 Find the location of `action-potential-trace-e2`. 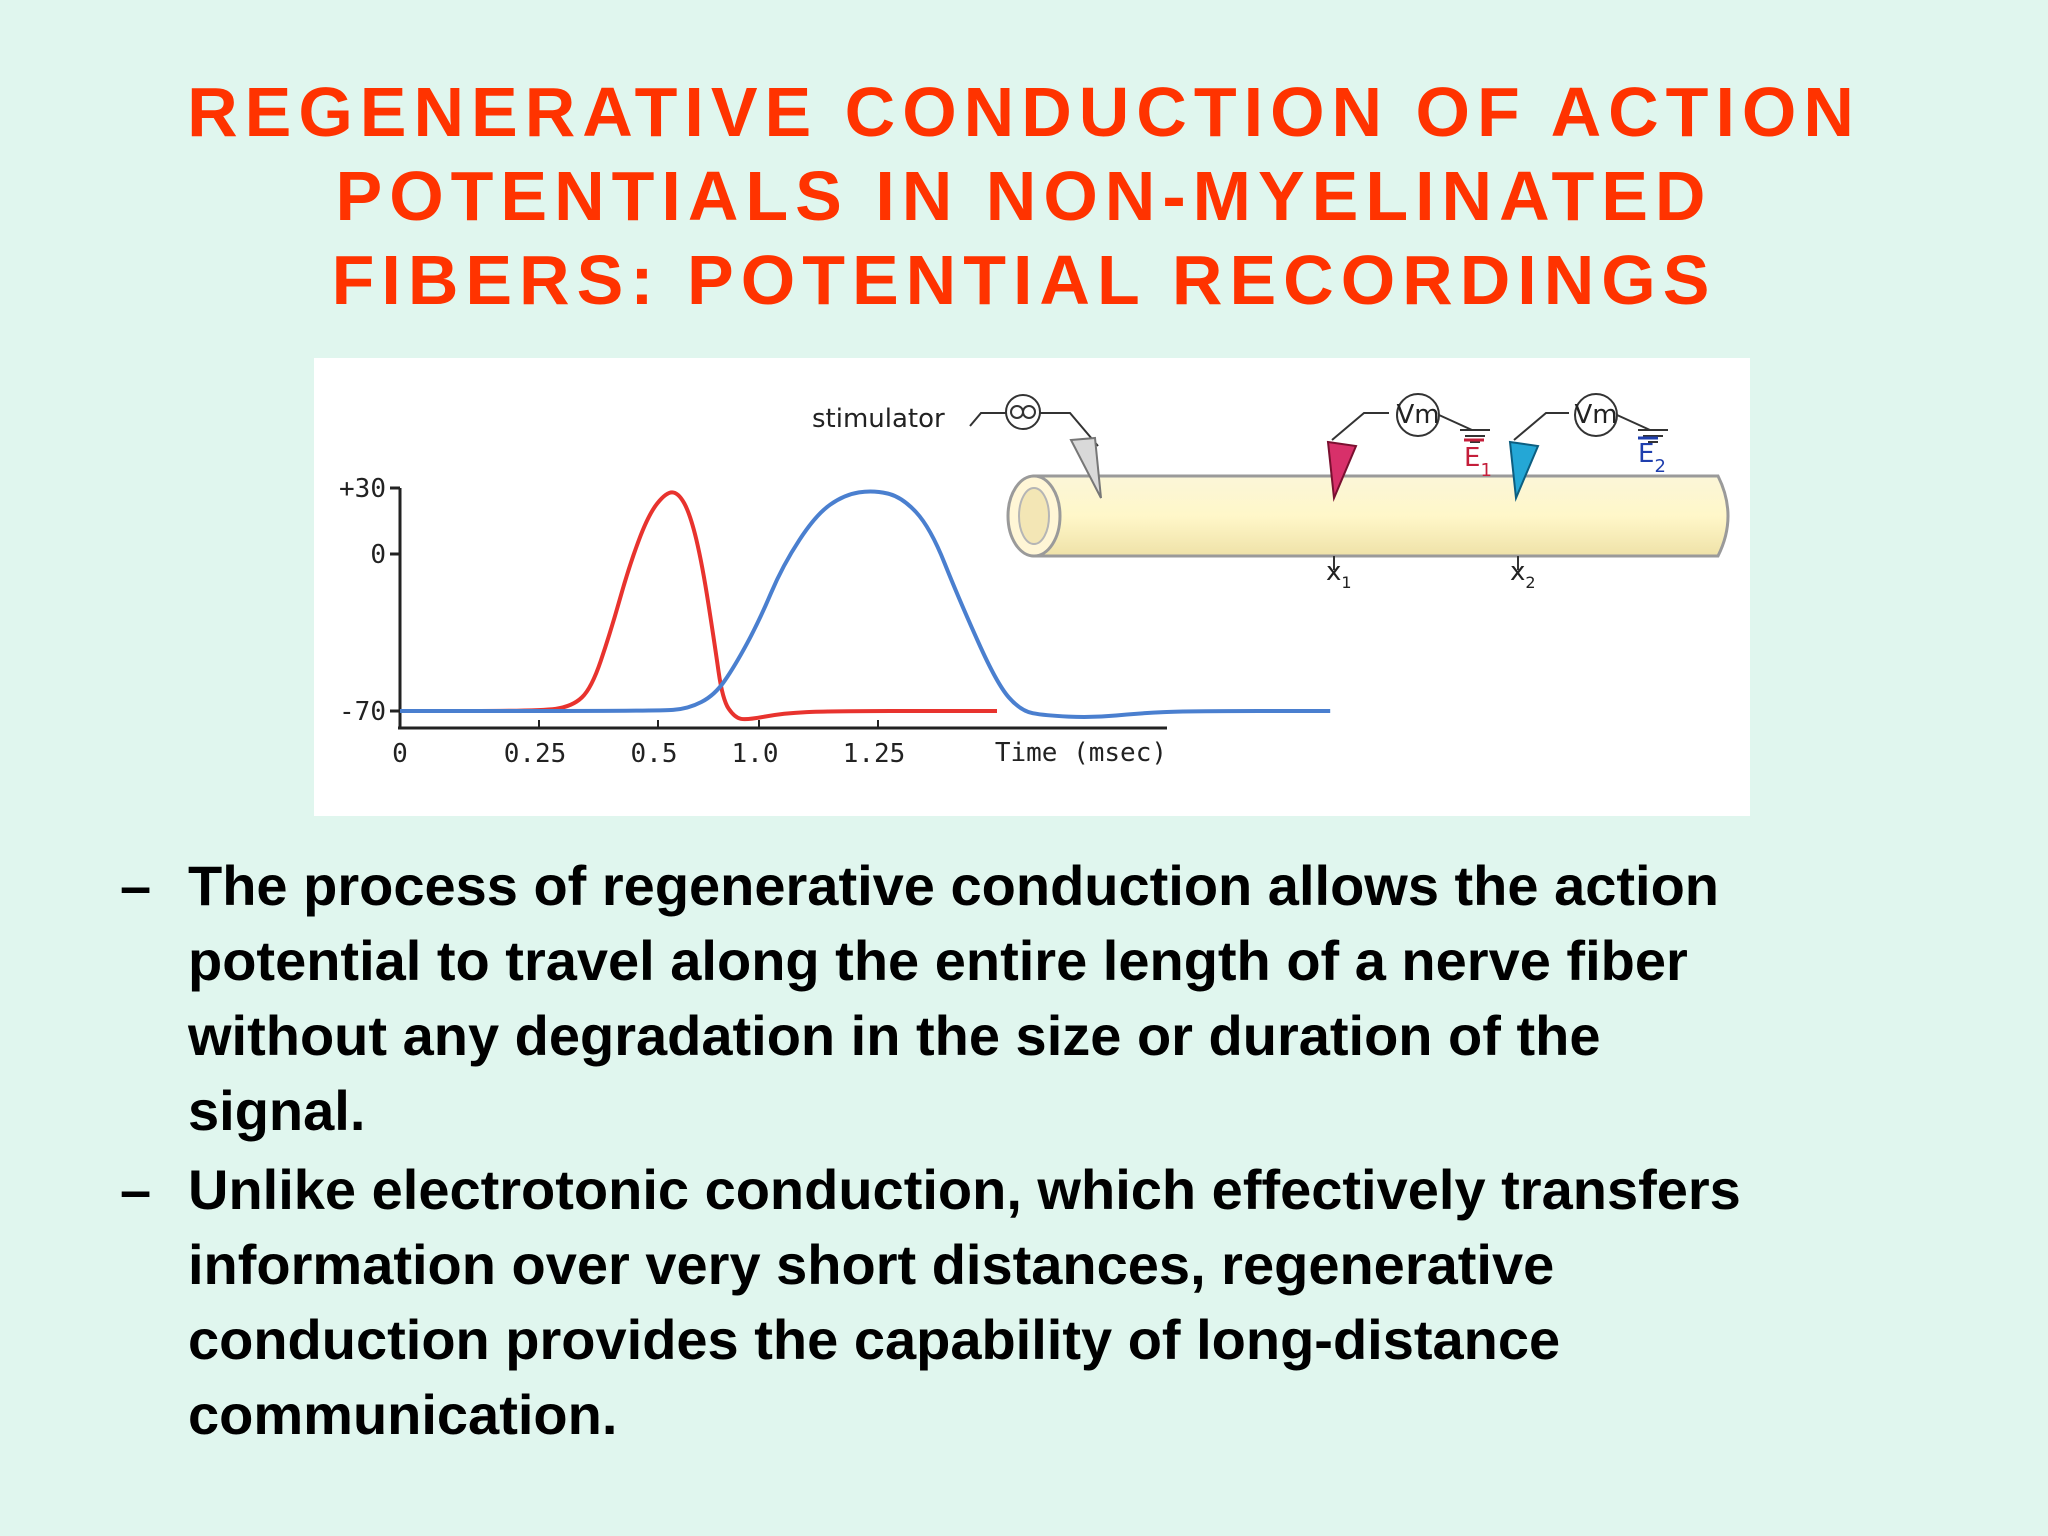

action-potential-trace-e2 is located at coordinates (865, 604).